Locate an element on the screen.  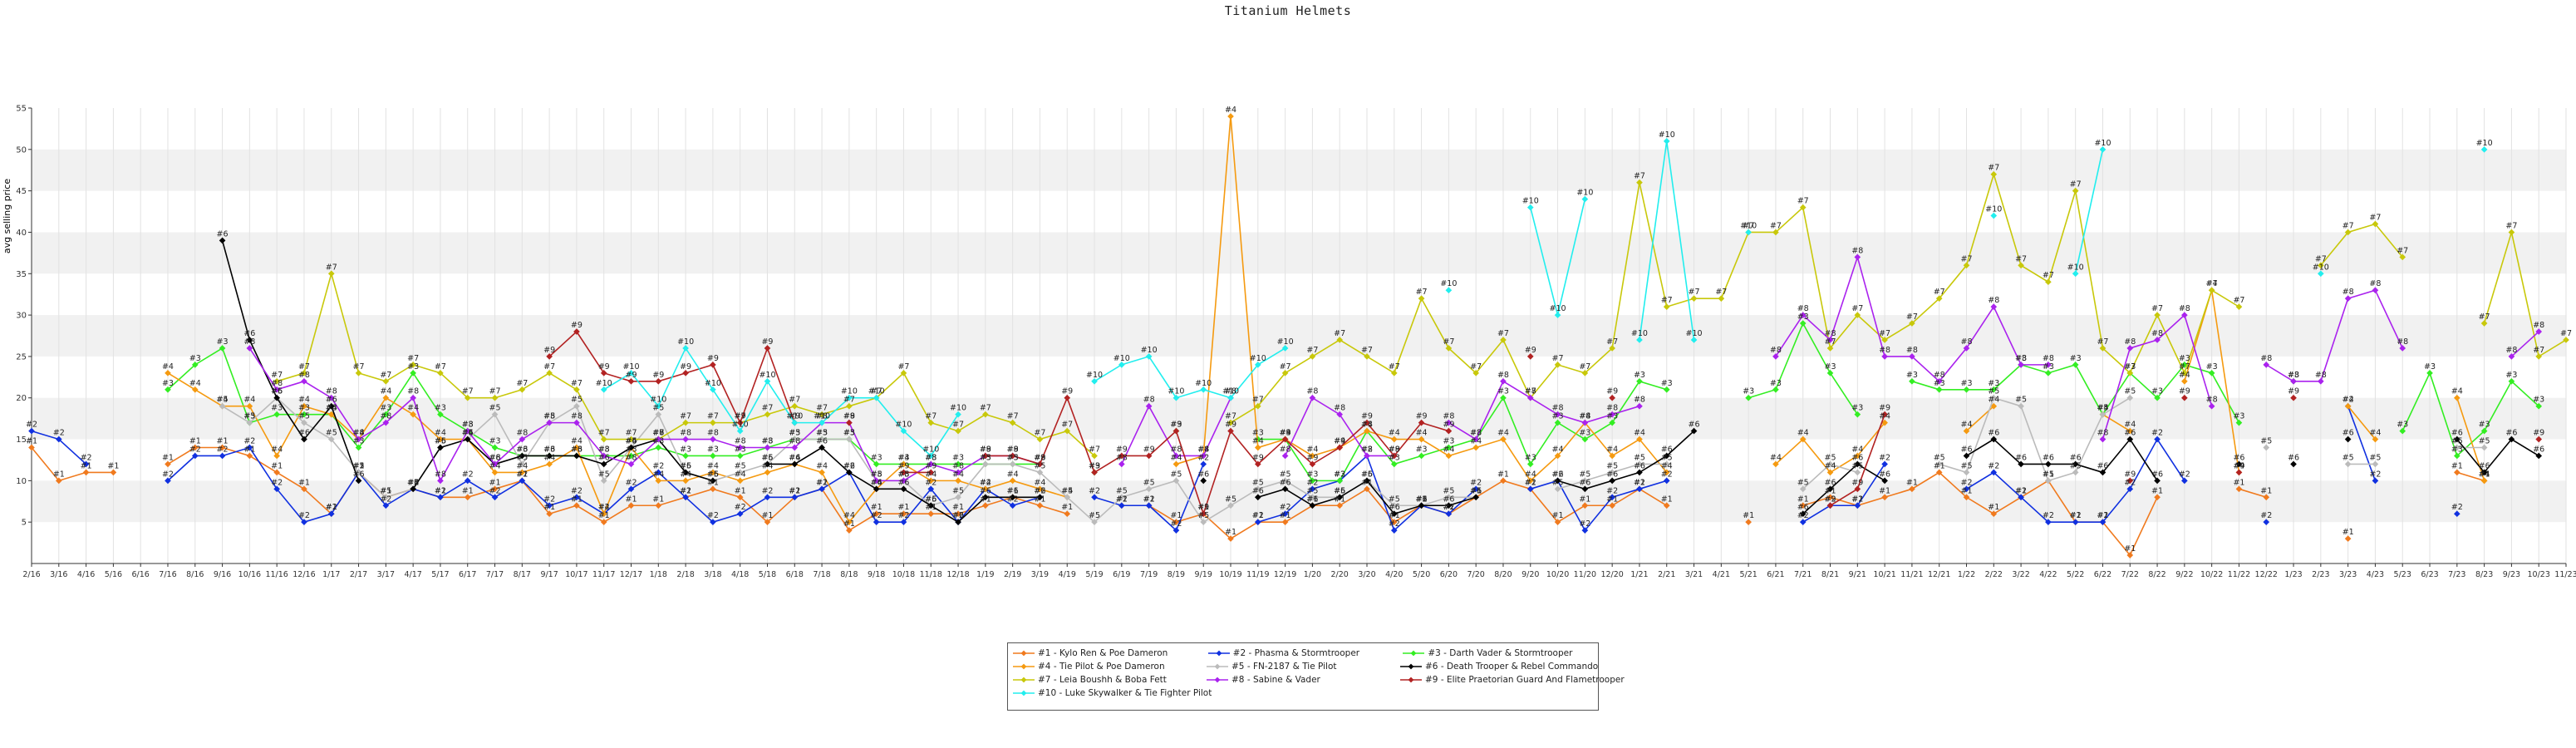
x-tick-label: 4/21 is located at coordinates (1722, 574).